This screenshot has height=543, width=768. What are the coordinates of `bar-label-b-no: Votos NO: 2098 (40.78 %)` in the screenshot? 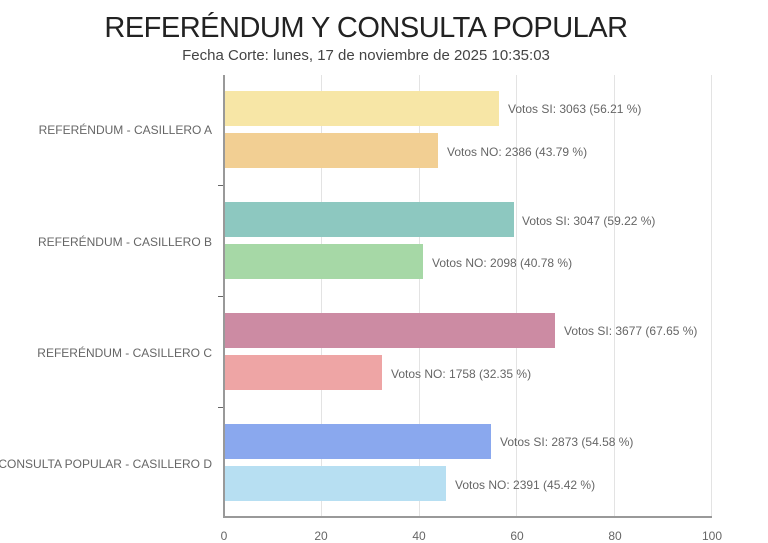 It's located at (502, 263).